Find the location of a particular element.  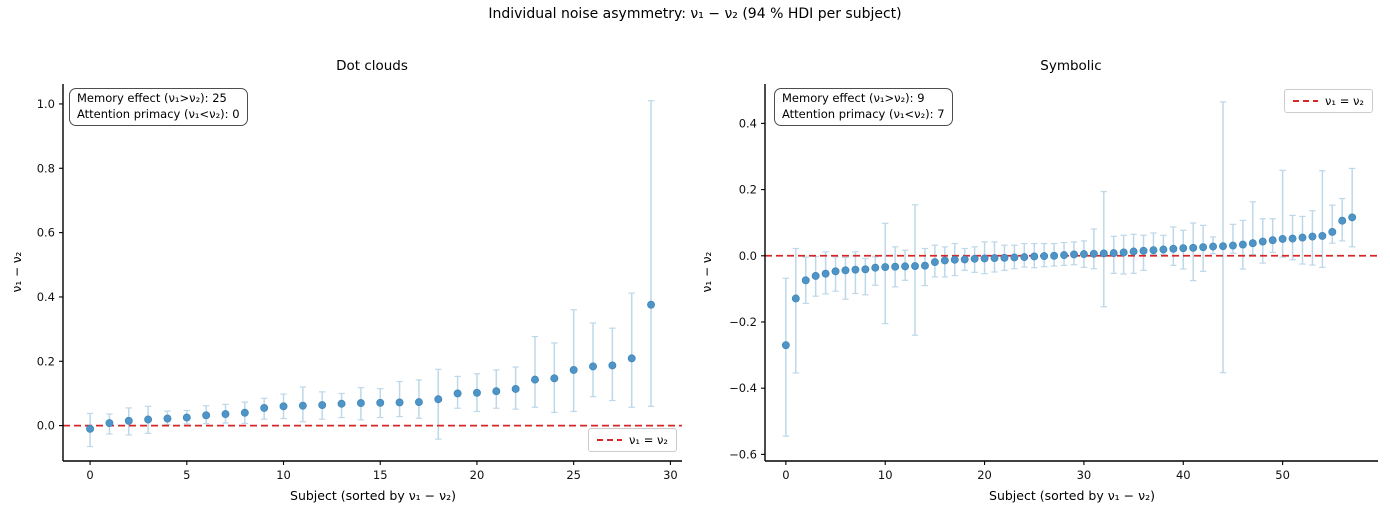

x-tick-label: 15 is located at coordinates (380, 475).